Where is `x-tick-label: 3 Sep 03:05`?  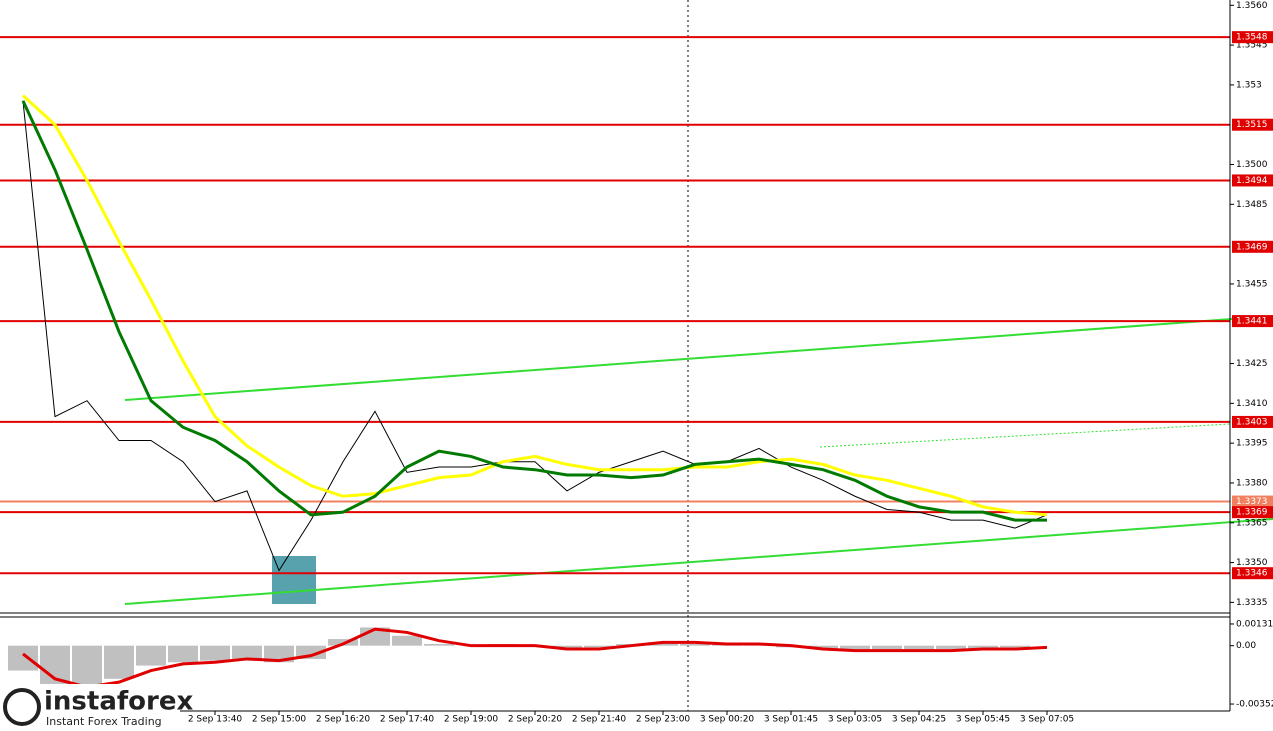
x-tick-label: 3 Sep 03:05 is located at coordinates (855, 720).